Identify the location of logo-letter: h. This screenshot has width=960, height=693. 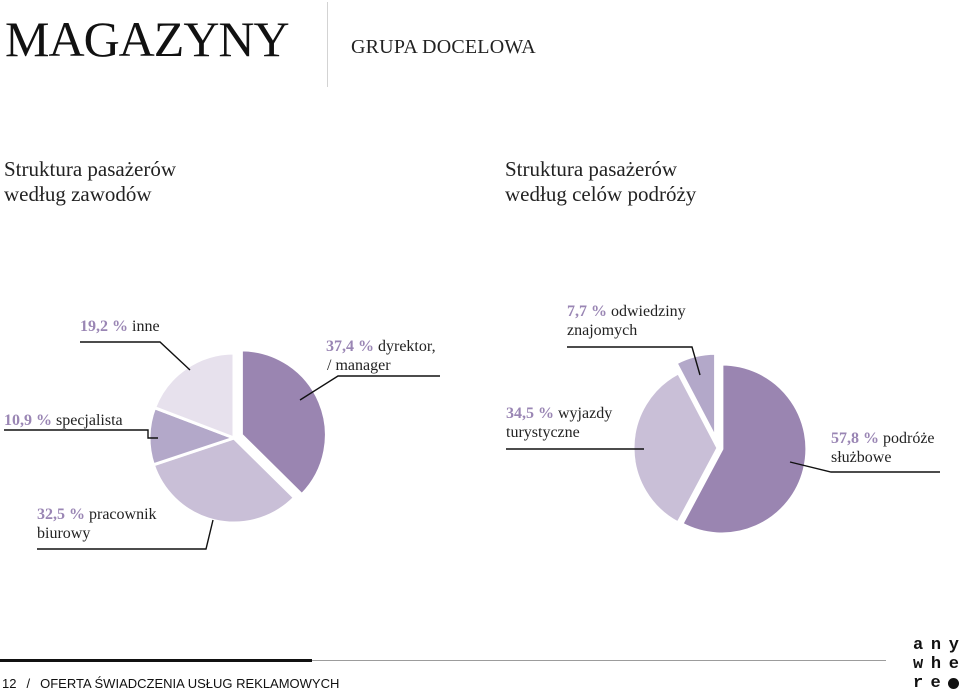
(936, 664).